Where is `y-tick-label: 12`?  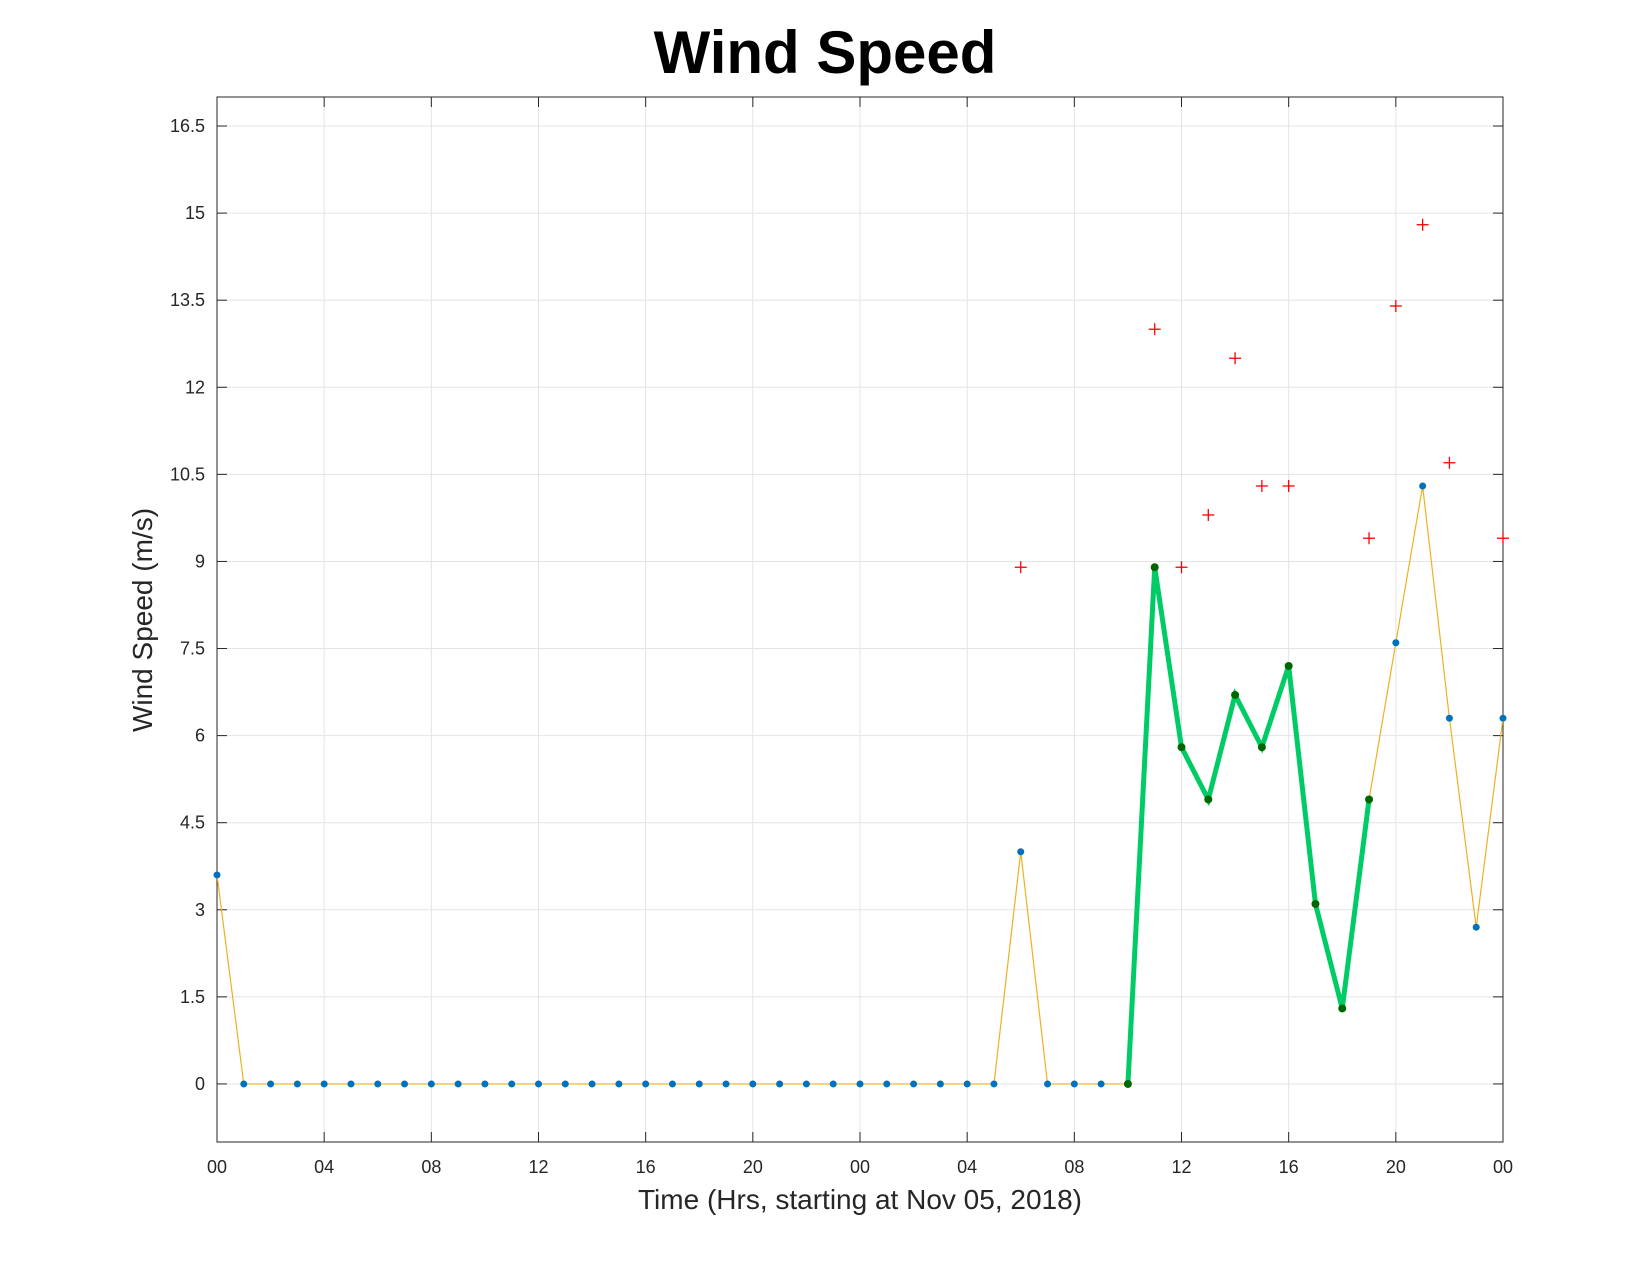 y-tick-label: 12 is located at coordinates (195, 387).